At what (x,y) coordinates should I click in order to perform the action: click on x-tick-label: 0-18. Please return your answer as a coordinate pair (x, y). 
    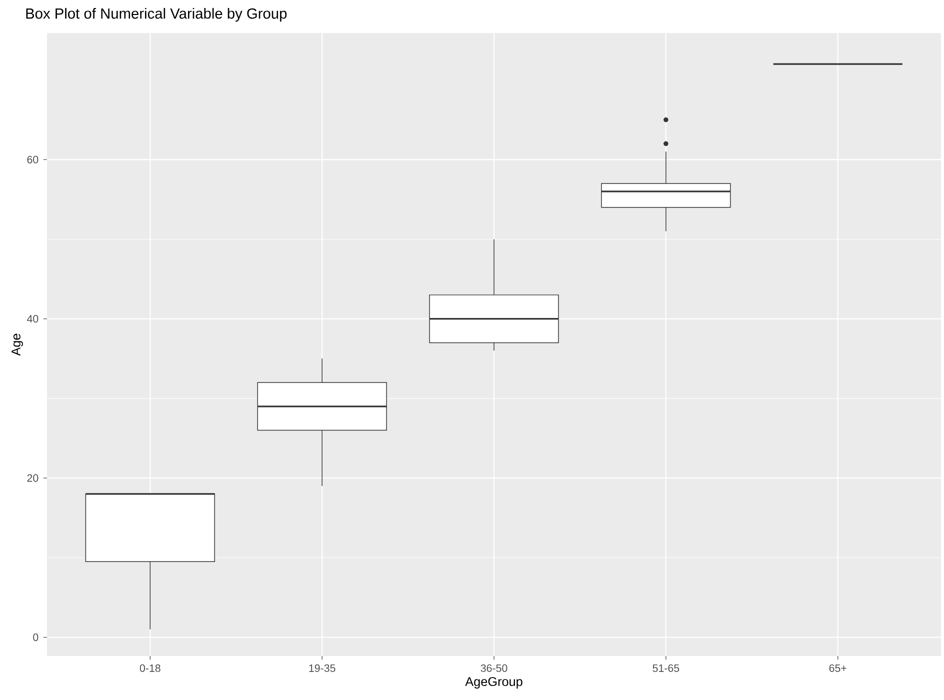
    Looking at the image, I should click on (150, 668).